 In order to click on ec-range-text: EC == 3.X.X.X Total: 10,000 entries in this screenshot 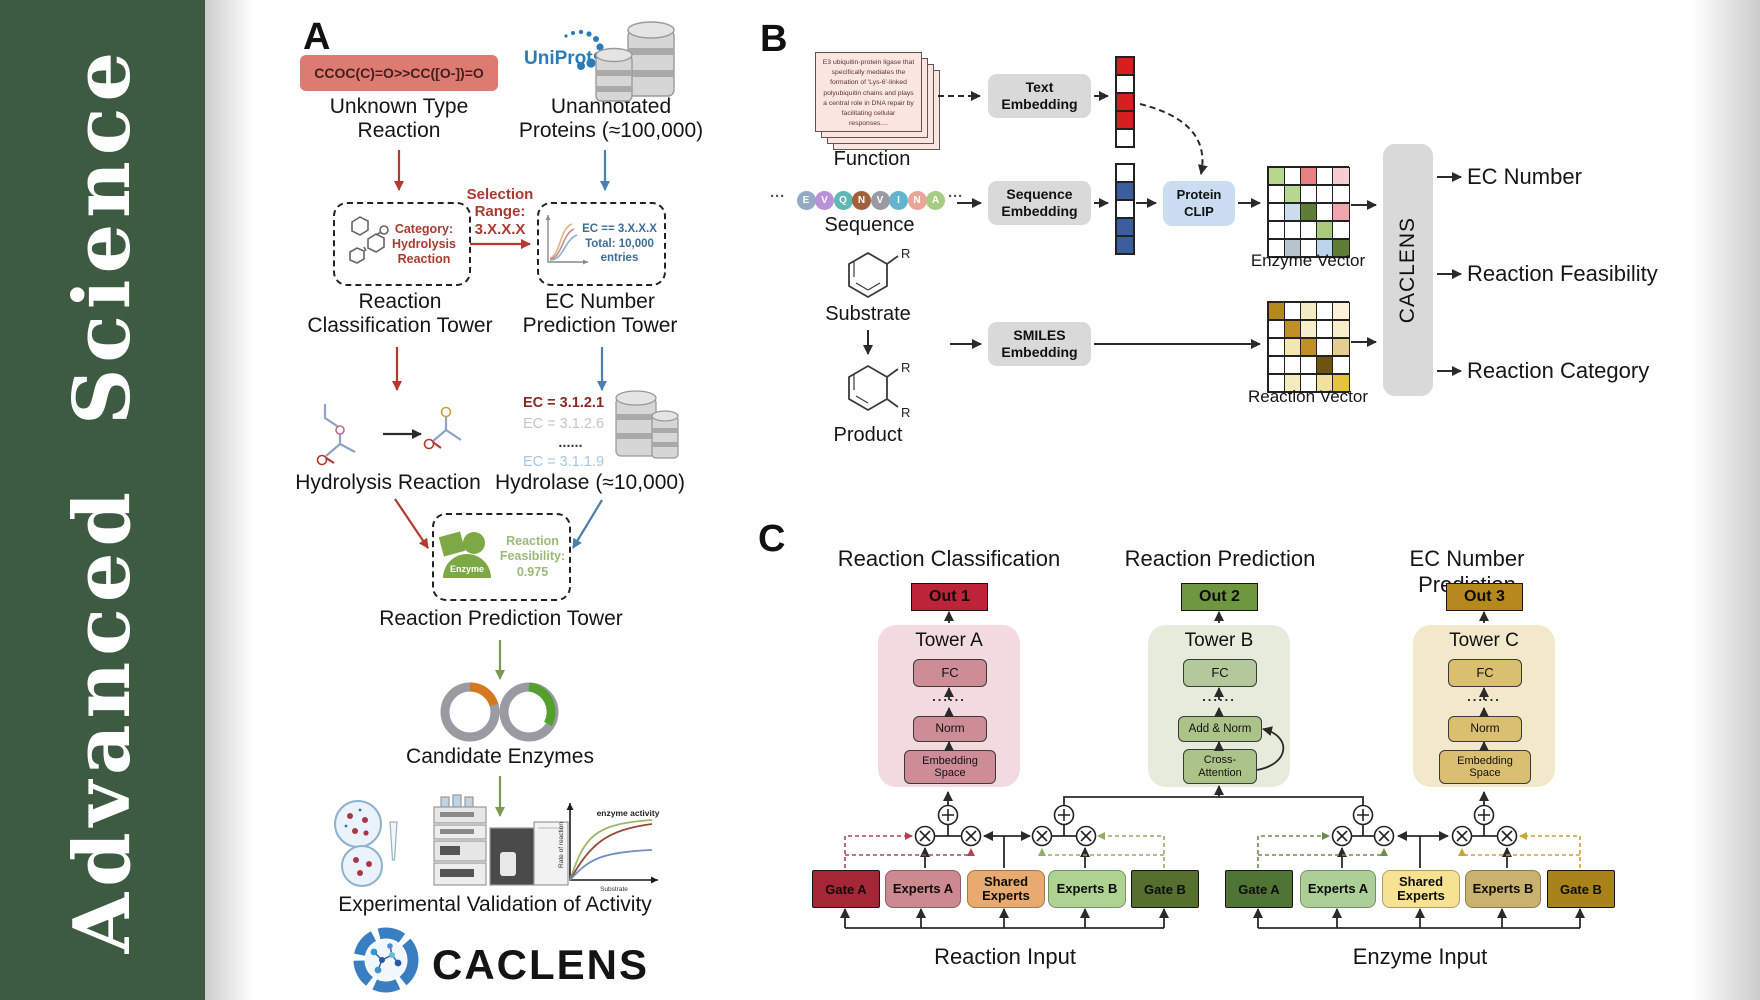, I will do `click(619, 244)`.